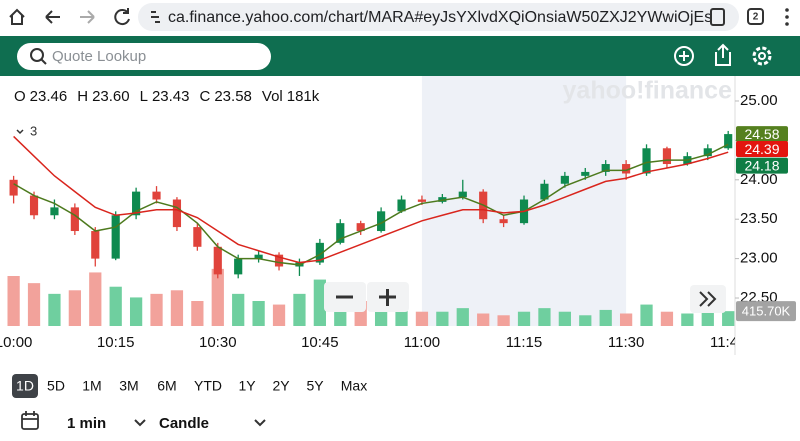 The image size is (800, 441). I want to click on tabs-button, so click(755, 16).